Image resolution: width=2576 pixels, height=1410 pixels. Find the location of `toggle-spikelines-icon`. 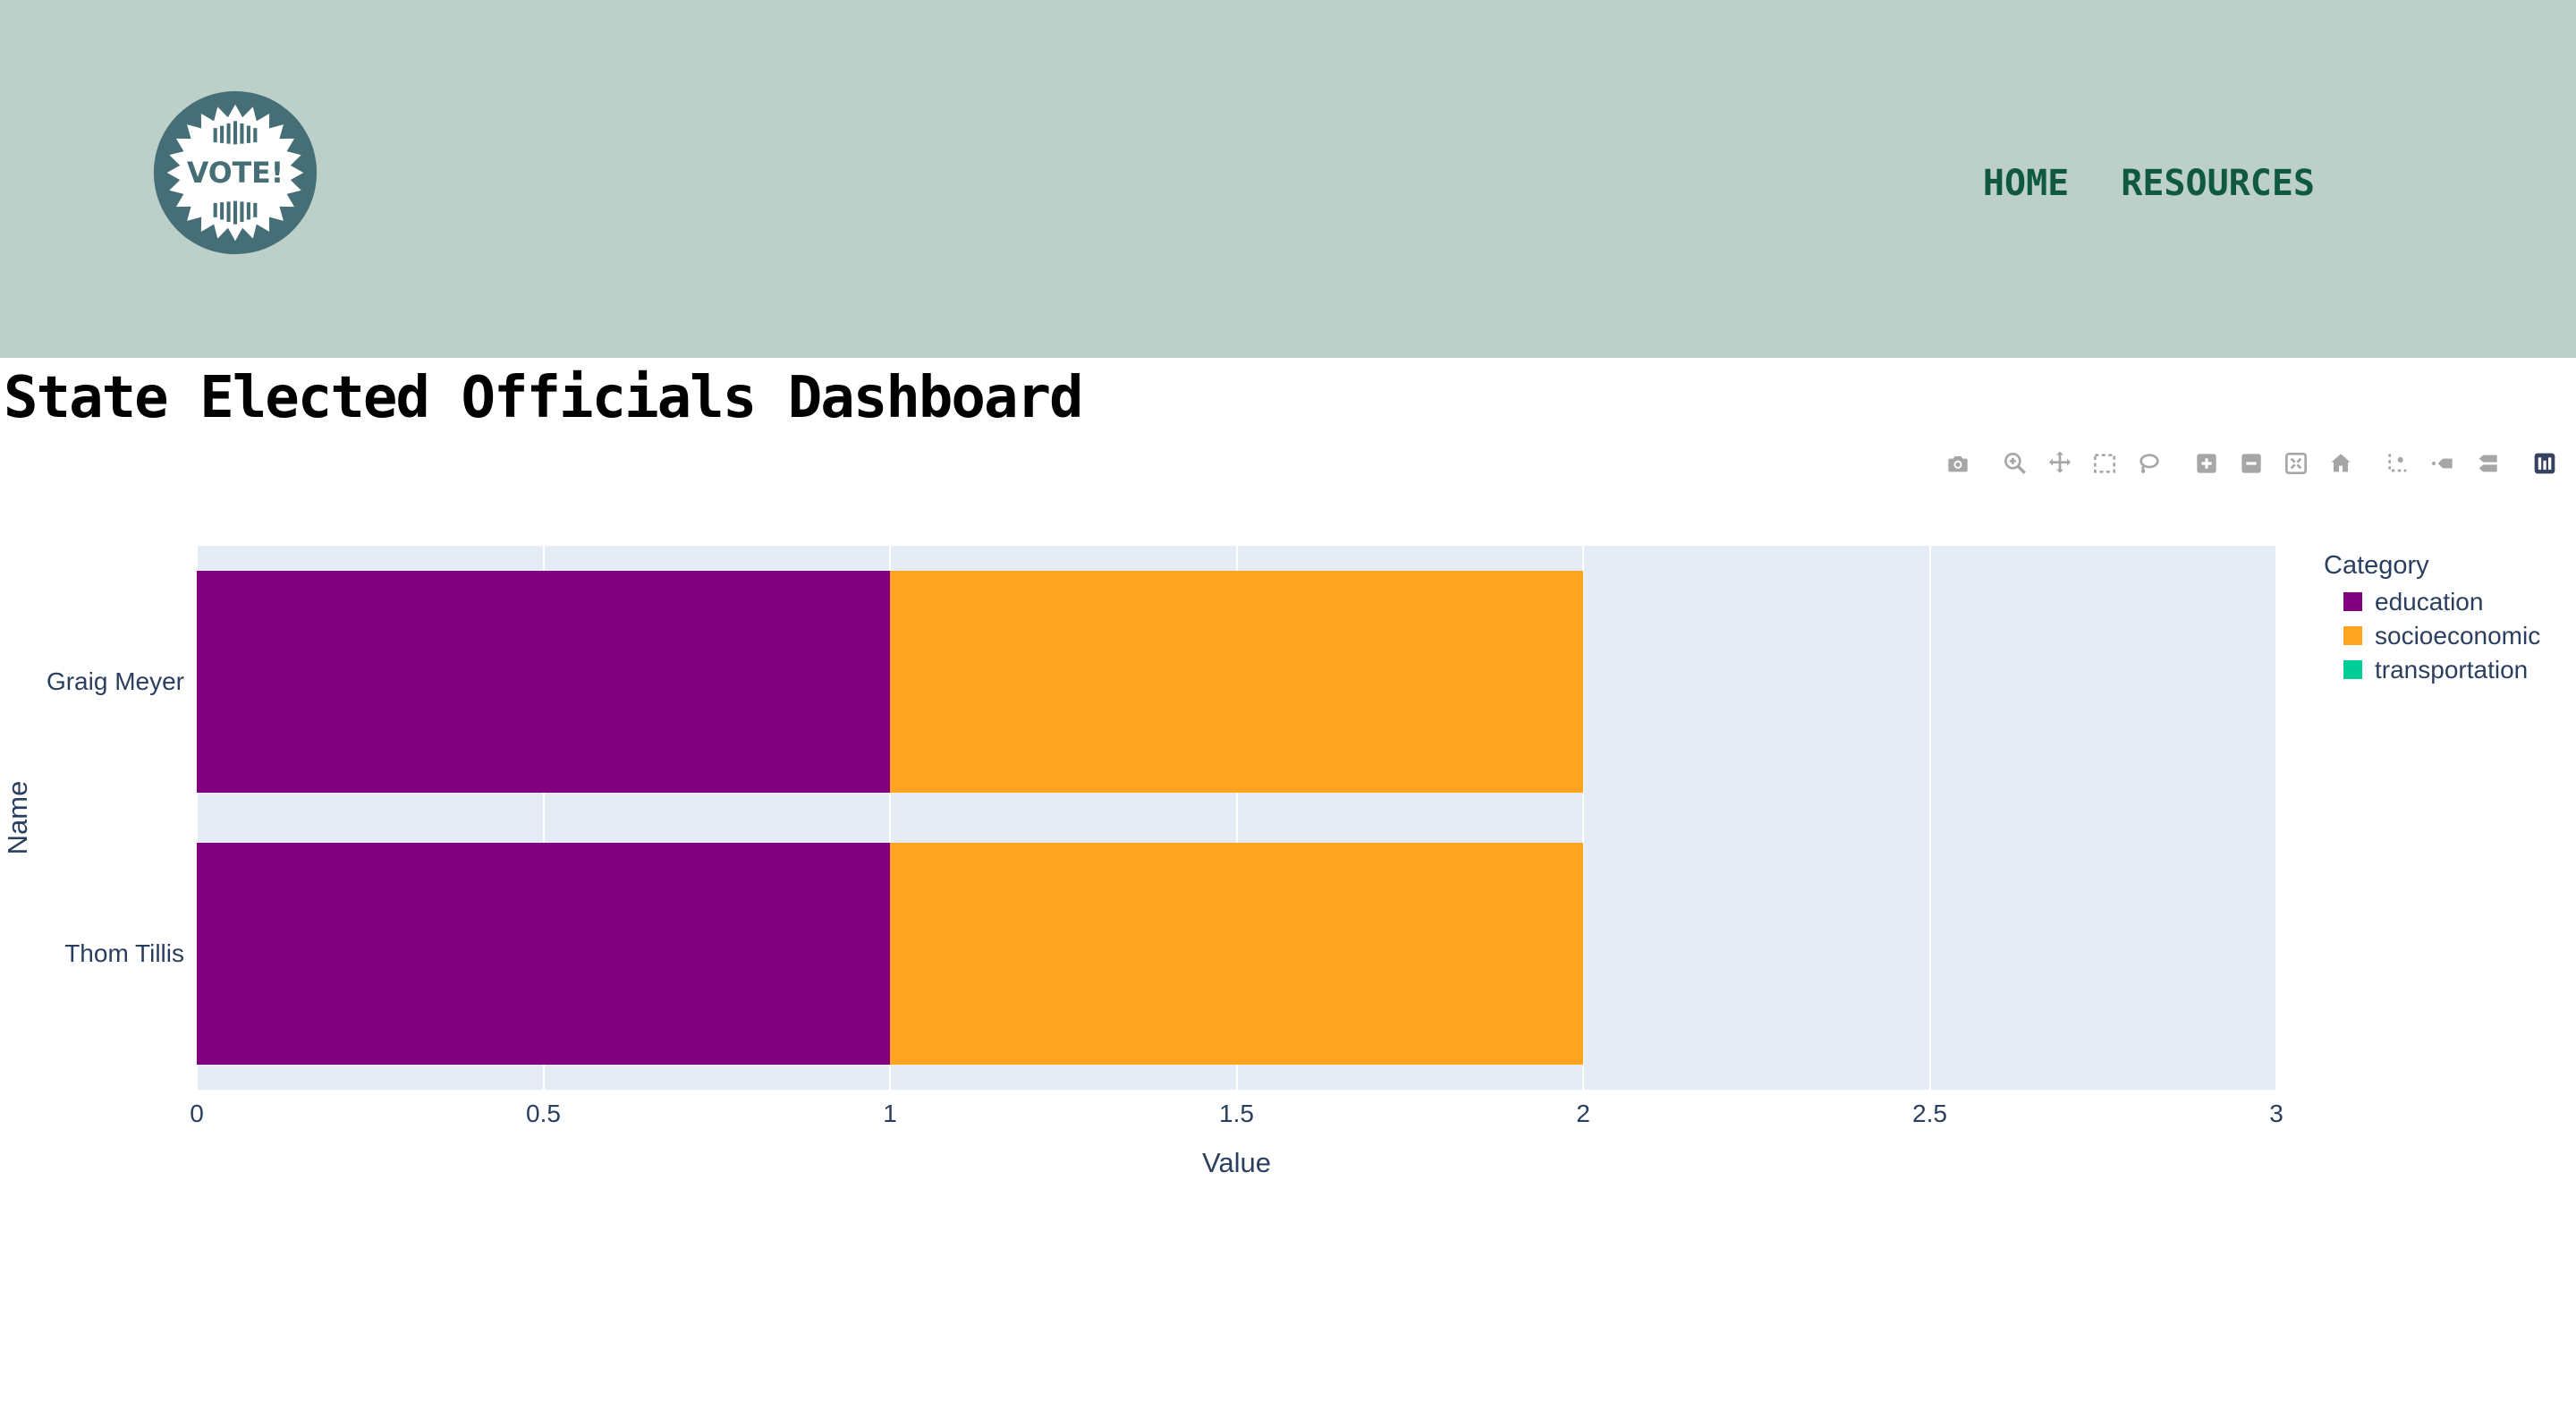

toggle-spikelines-icon is located at coordinates (2398, 464).